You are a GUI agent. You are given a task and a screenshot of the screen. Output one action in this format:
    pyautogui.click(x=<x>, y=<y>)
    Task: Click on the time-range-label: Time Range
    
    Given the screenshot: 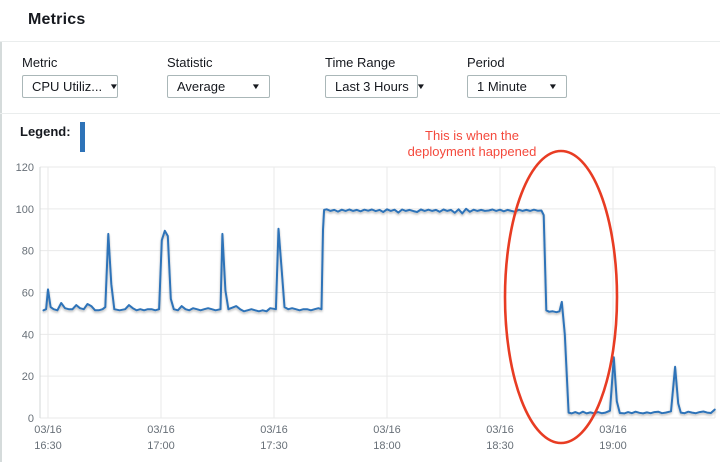 What is the action you would take?
    pyautogui.click(x=360, y=62)
    